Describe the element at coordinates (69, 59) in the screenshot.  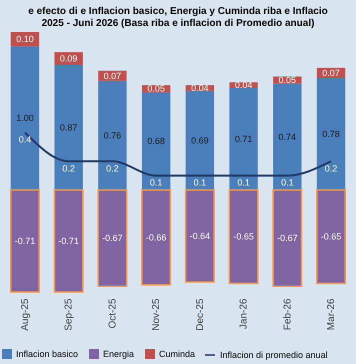
I see `data-label: 0.09` at that location.